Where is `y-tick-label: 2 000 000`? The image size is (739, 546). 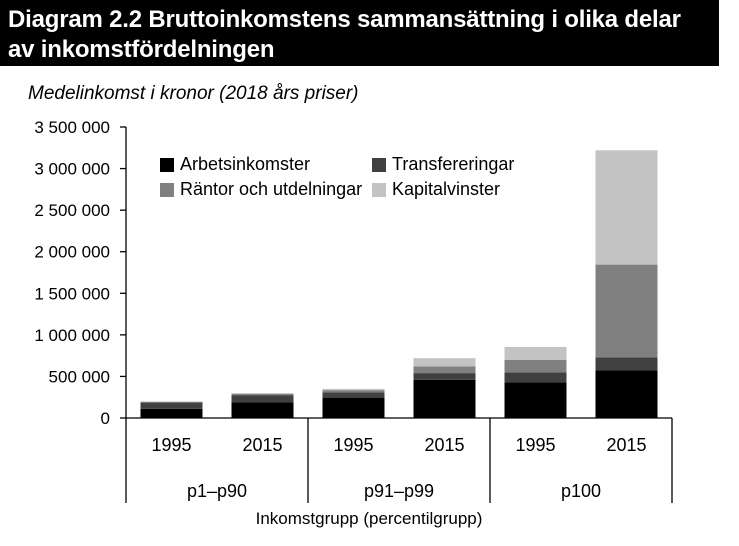 y-tick-label: 2 000 000 is located at coordinates (72, 252).